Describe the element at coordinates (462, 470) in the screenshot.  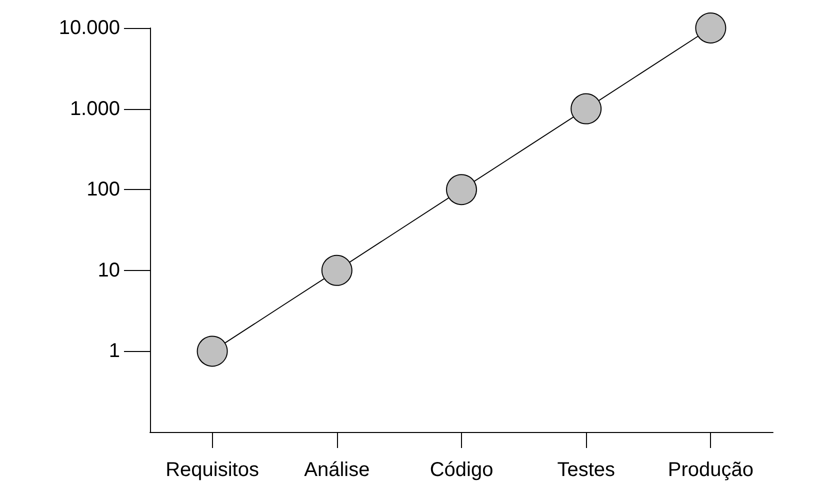
I see `x-tick-label: Código` at that location.